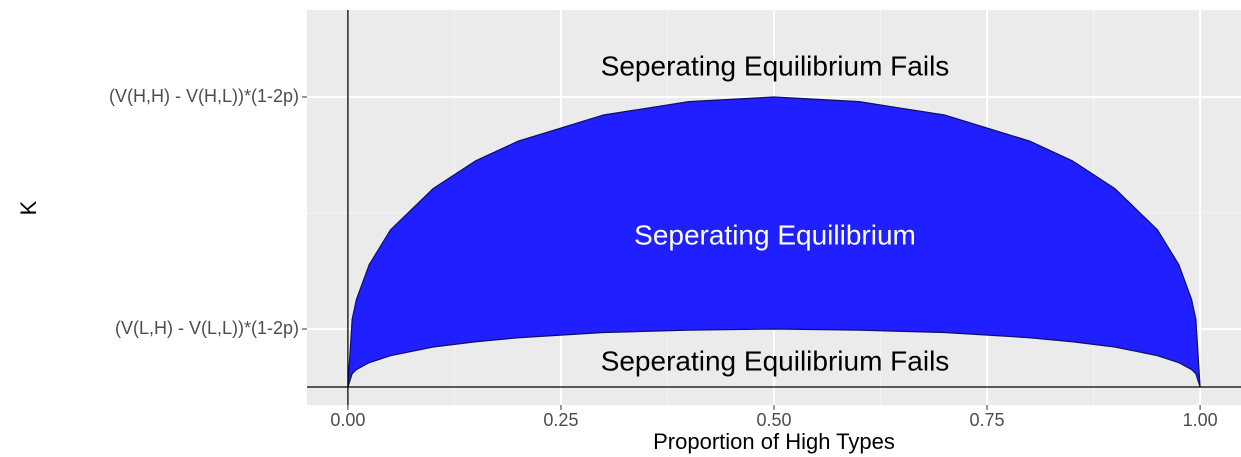 The height and width of the screenshot is (457, 1241). I want to click on ribbon-edge, so click(774, 358).